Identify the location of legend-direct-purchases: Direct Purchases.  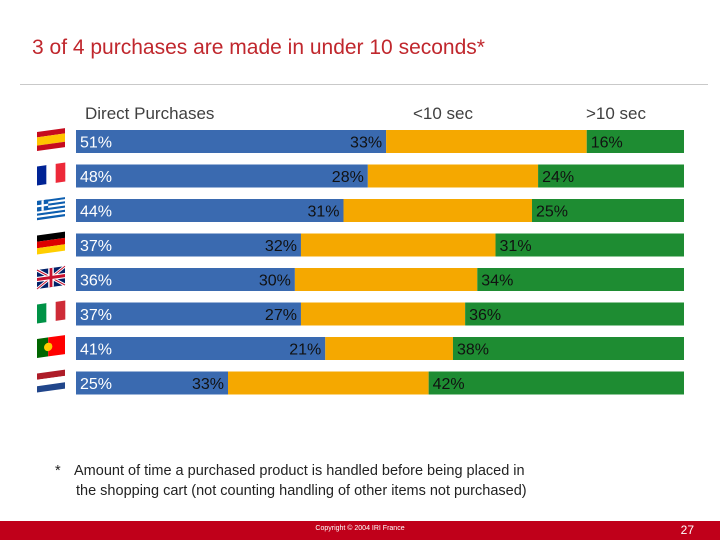
(150, 113).